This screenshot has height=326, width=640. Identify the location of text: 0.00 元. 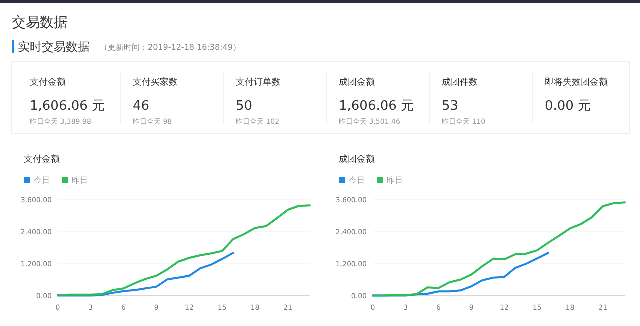
(568, 106).